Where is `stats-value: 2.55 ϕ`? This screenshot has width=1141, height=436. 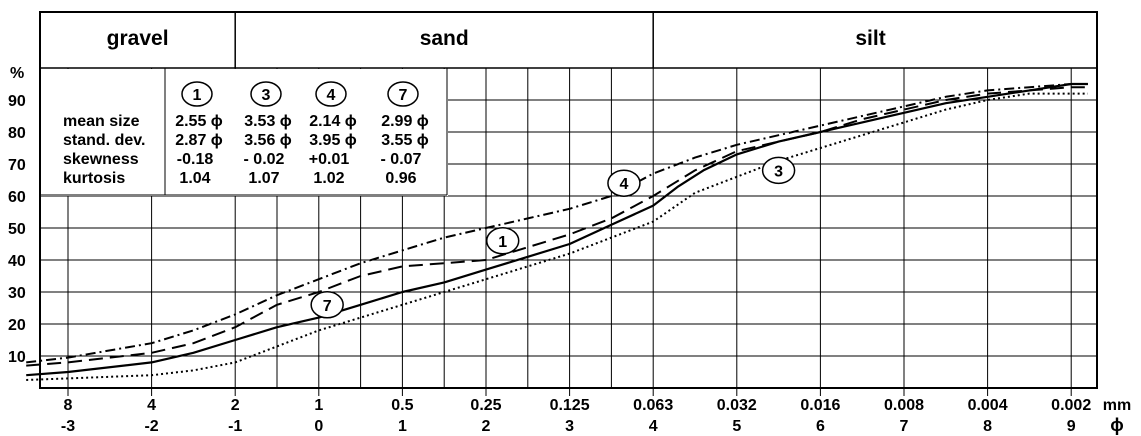 stats-value: 2.55 ϕ is located at coordinates (199, 121).